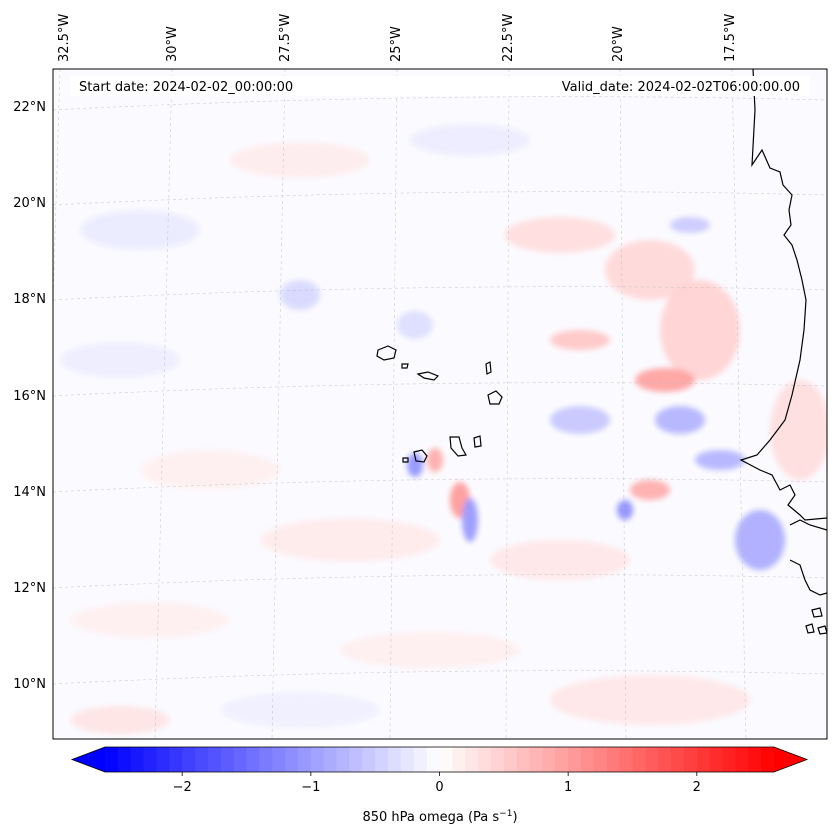 This screenshot has width=837, height=839. I want to click on colorbar-ticks: −2 −1 0 1 2, so click(437, 783).